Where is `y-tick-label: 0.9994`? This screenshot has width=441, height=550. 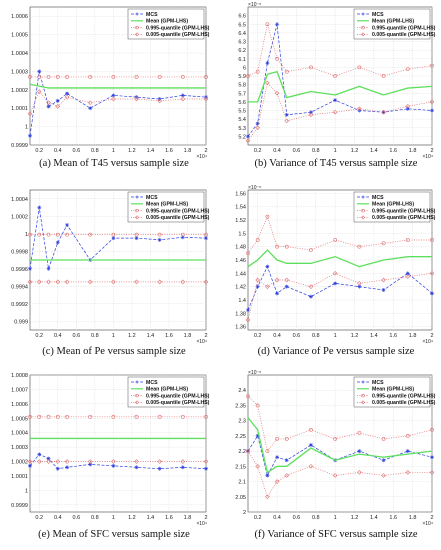
y-tick-label: 0.9994 is located at coordinates (19, 287).